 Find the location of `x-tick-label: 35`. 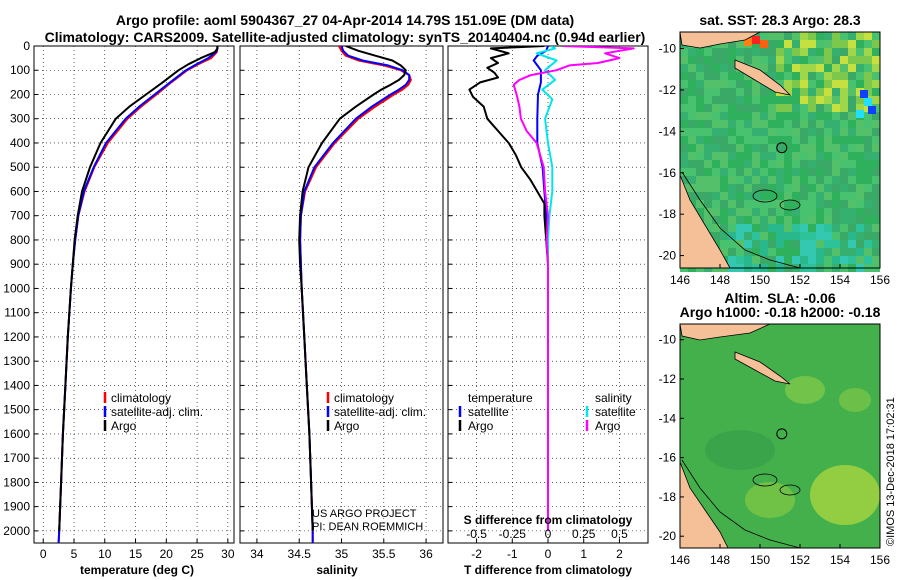

x-tick-label: 35 is located at coordinates (342, 554).